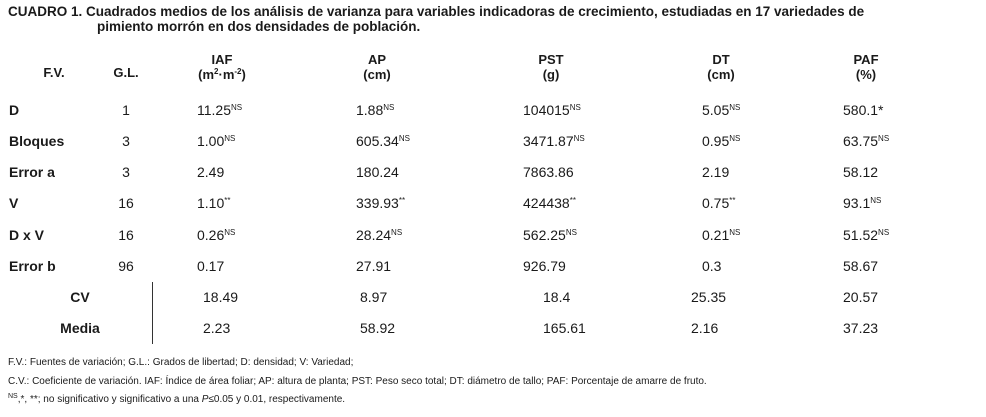 The image size is (986, 417). I want to click on summary-divider, so click(152, 313).